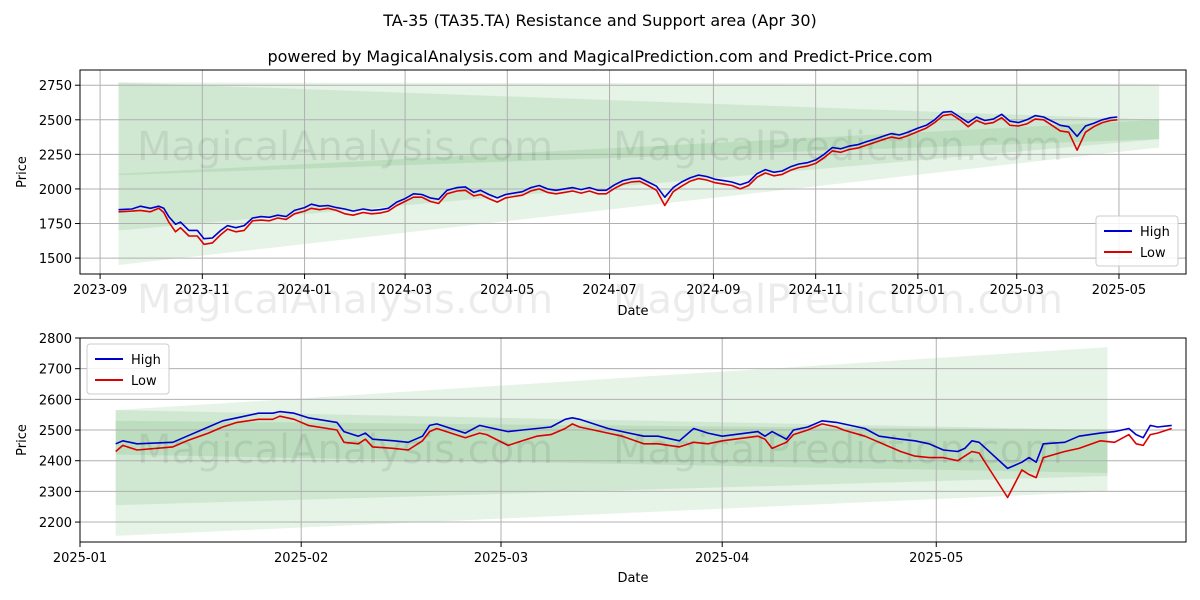 The width and height of the screenshot is (1200, 600). What do you see at coordinates (722, 558) in the screenshot?
I see `x-tick-label: 2025-04` at bounding box center [722, 558].